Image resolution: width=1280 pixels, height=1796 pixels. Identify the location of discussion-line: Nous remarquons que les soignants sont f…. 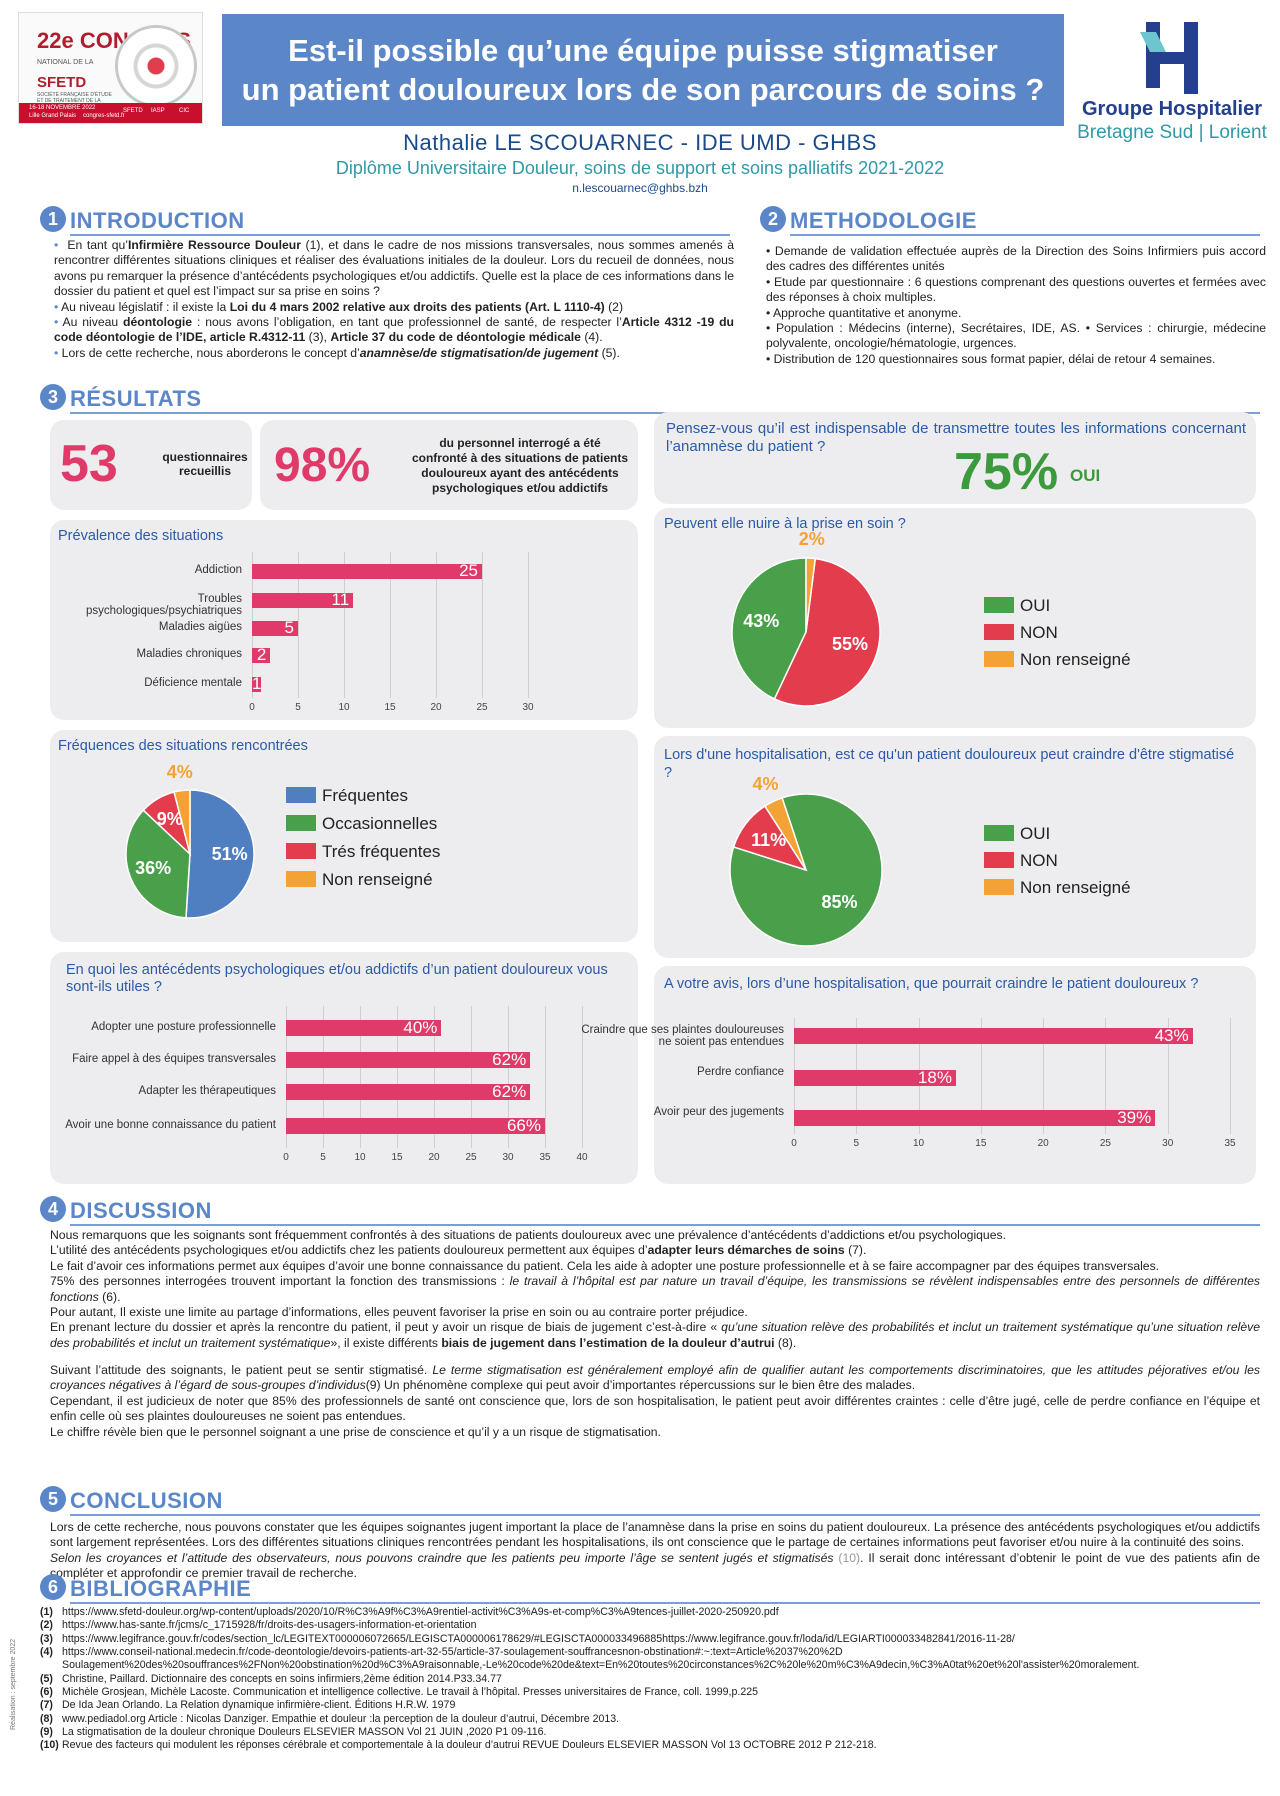
(528, 1235).